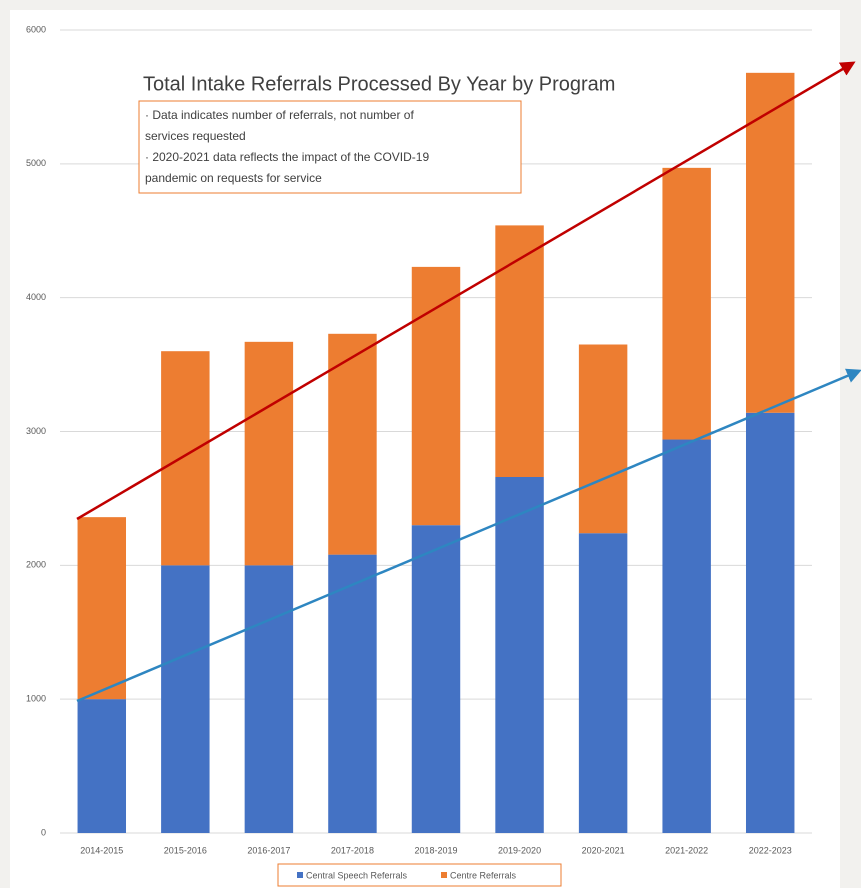 This screenshot has width=861, height=888. Describe the element at coordinates (36, 297) in the screenshot. I see `y-tick-label: 4000` at that location.